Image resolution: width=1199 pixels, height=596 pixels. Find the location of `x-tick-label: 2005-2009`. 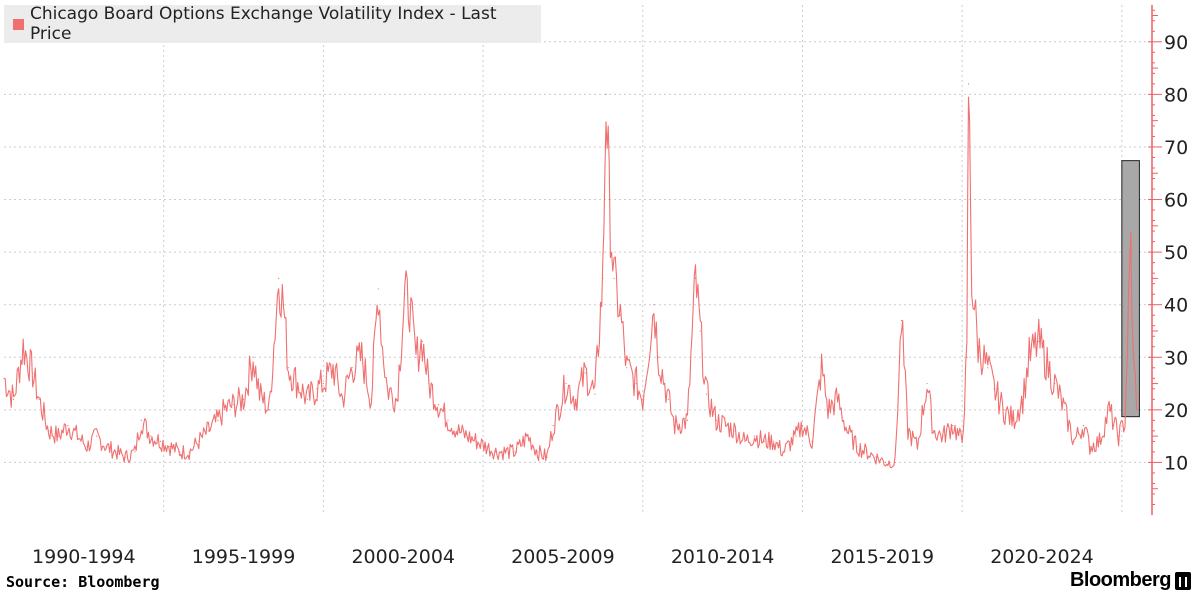

x-tick-label: 2005-2009 is located at coordinates (563, 557).